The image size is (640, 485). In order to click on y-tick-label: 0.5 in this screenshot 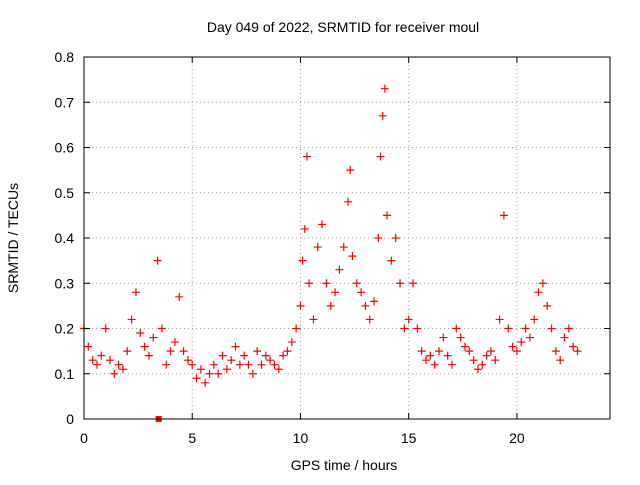, I will do `click(65, 193)`.